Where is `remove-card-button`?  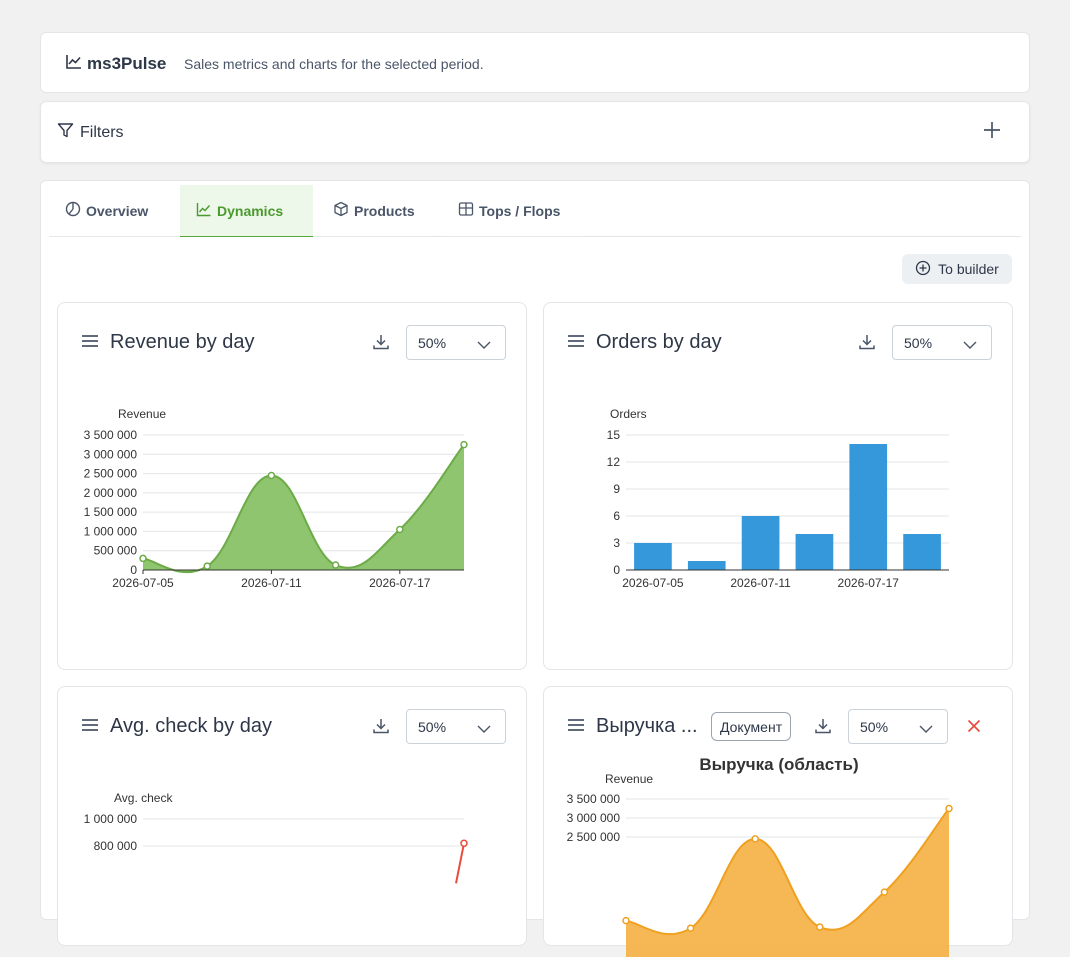
remove-card-button is located at coordinates (974, 726).